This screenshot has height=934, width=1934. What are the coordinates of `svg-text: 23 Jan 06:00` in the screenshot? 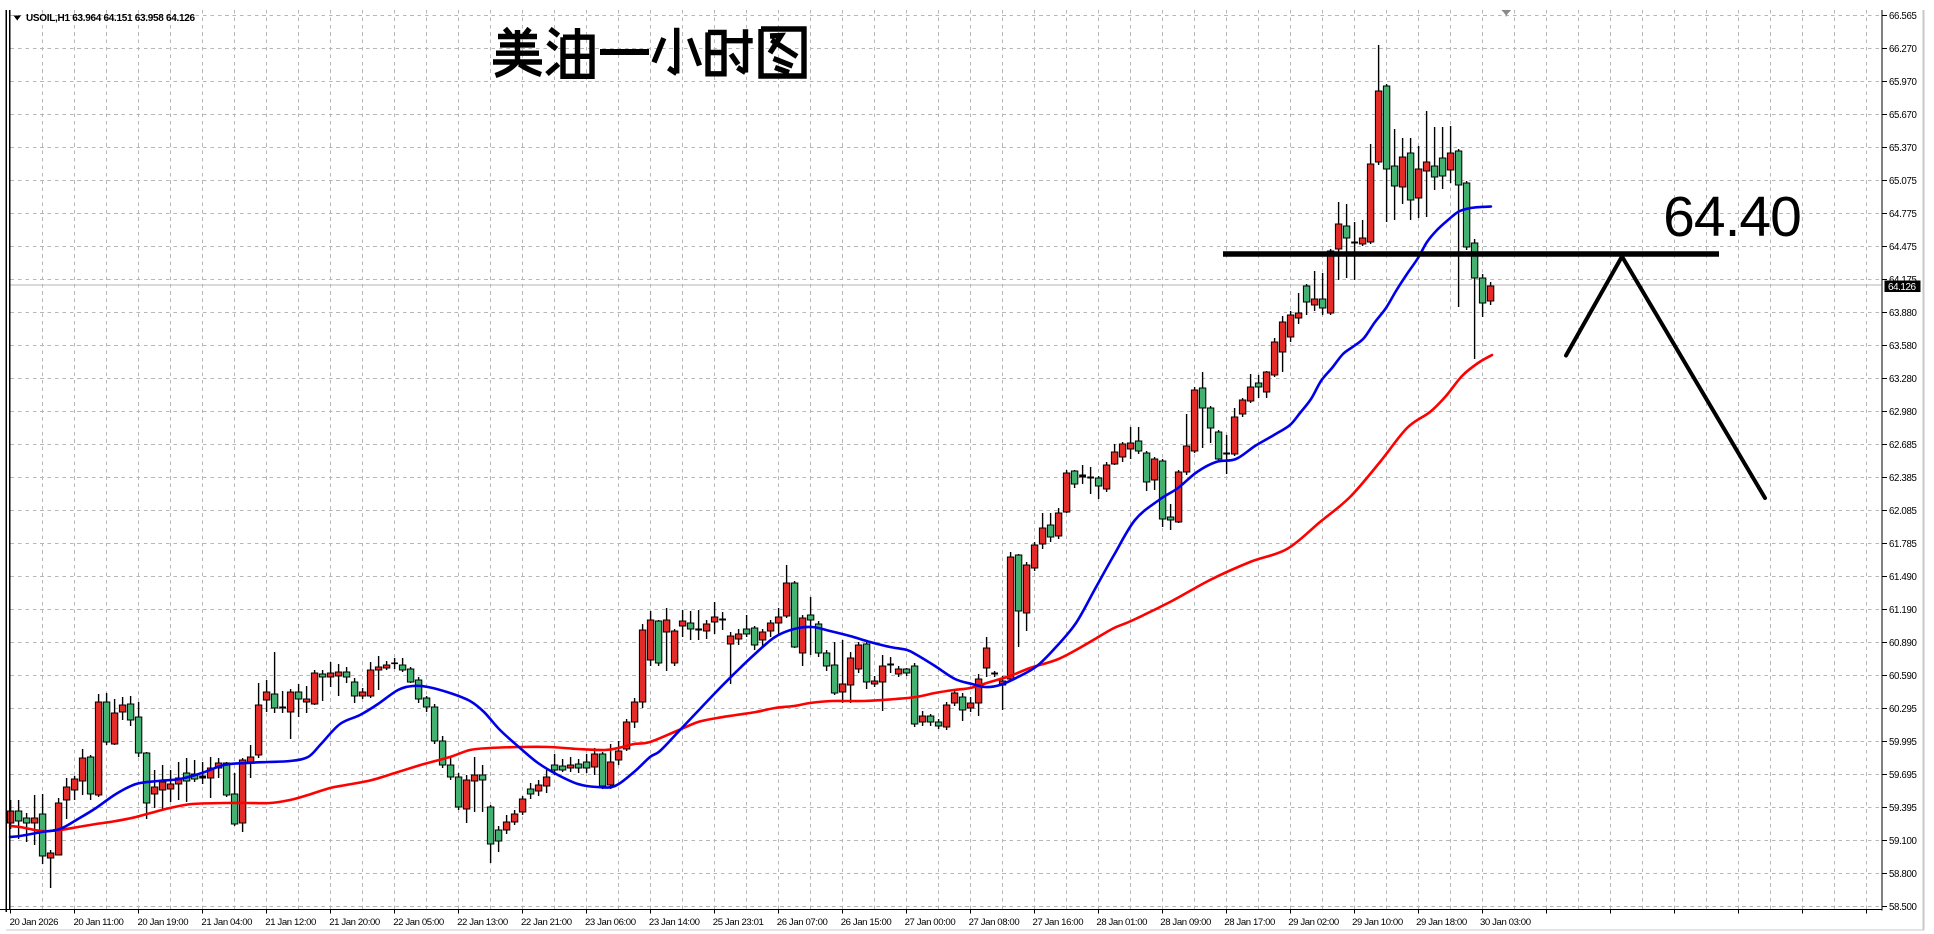 It's located at (610, 922).